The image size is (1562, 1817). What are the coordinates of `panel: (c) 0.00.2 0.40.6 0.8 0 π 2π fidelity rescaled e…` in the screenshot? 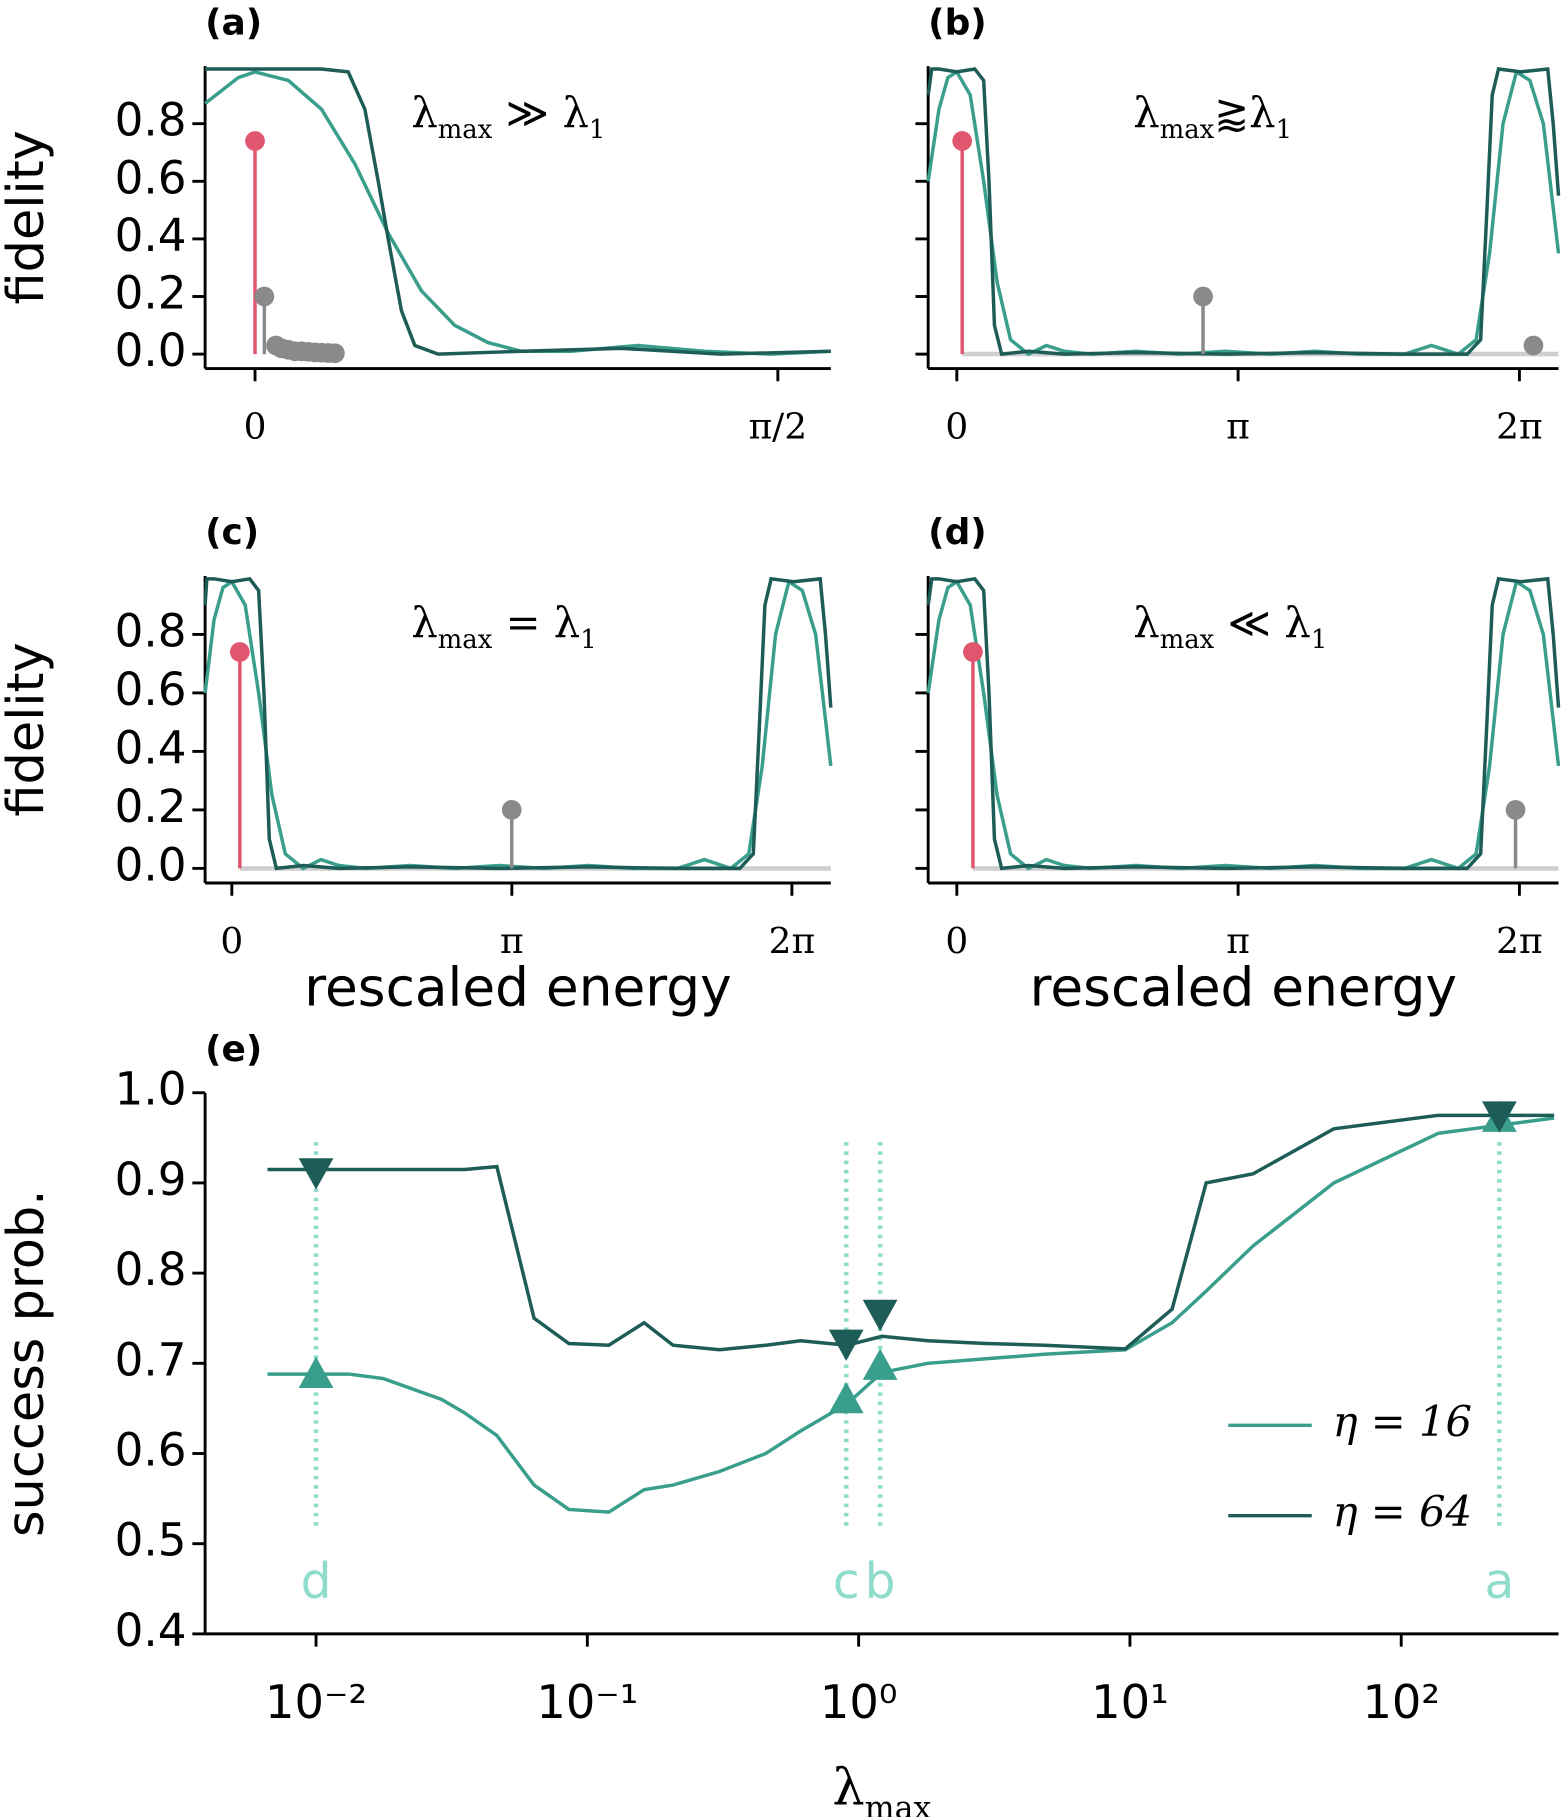 It's located at (416, 765).